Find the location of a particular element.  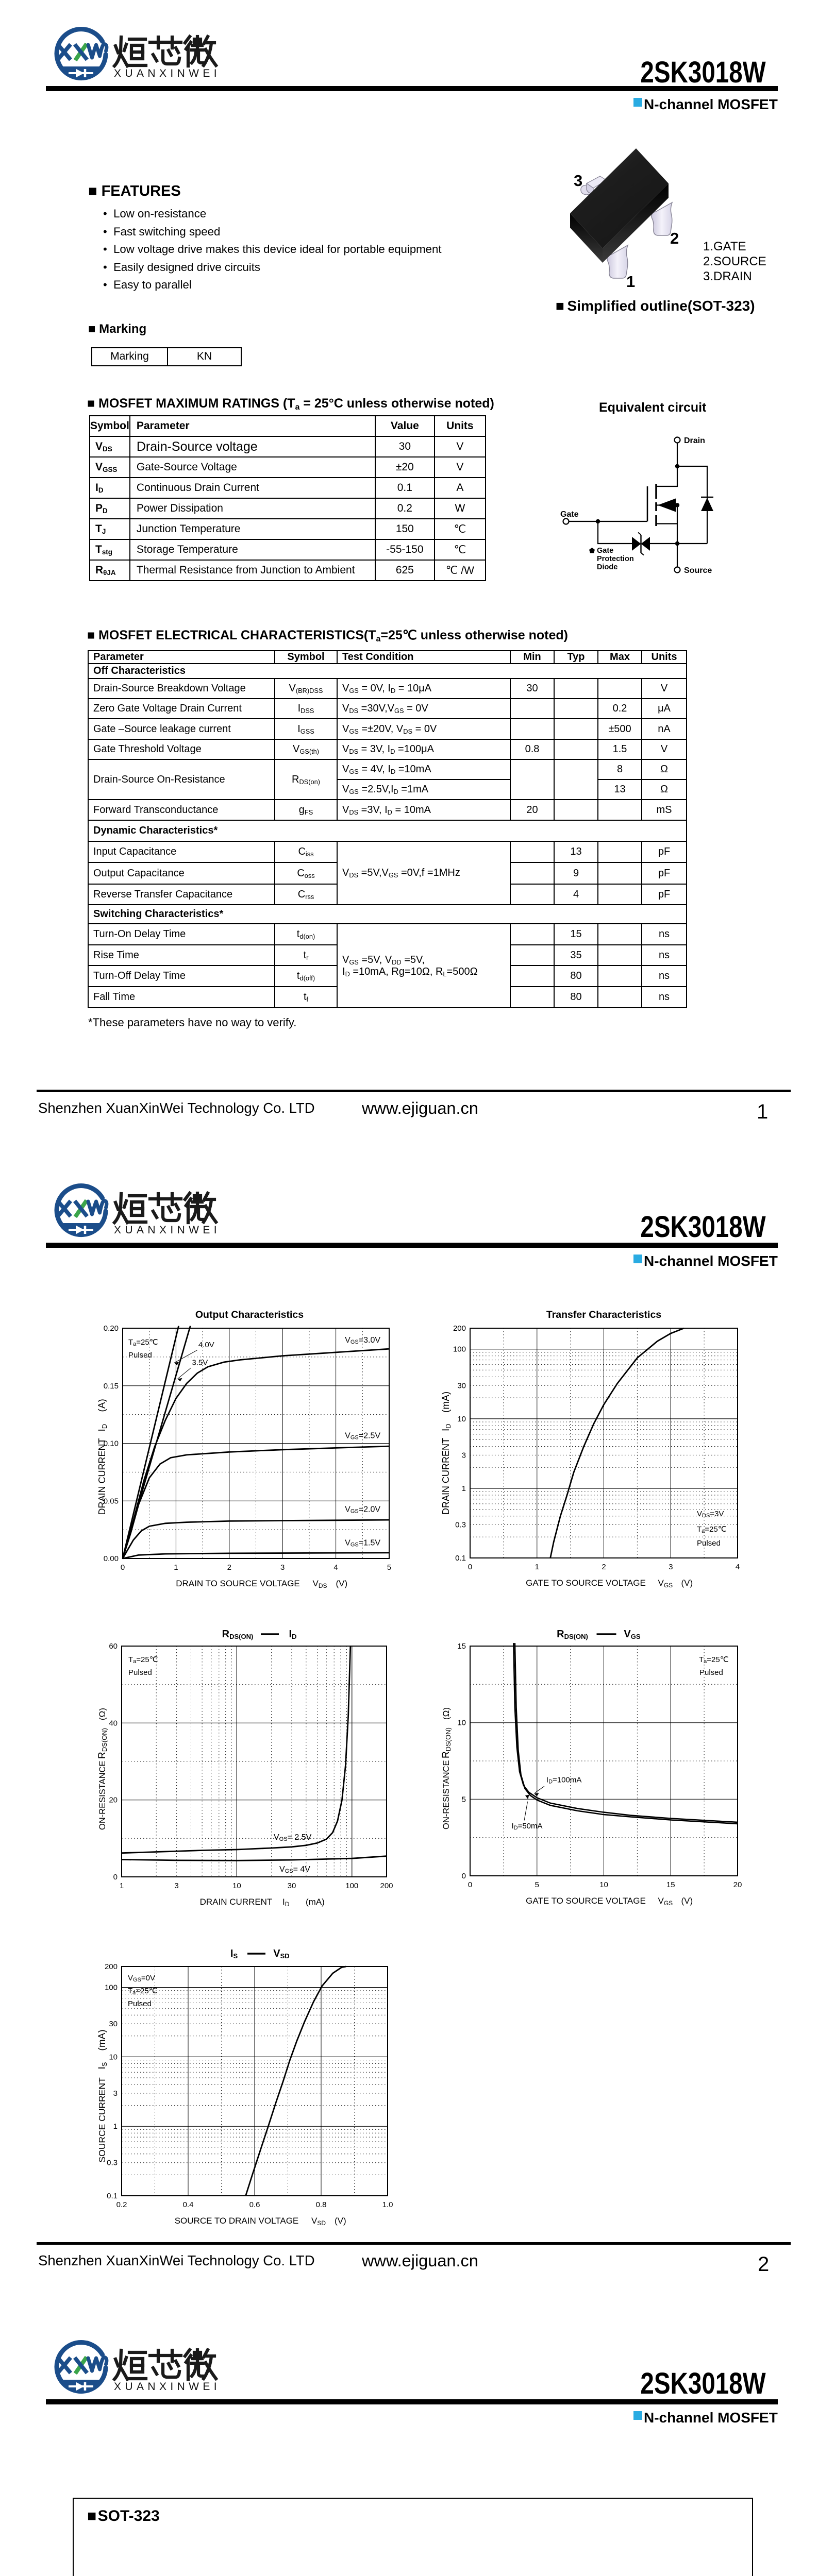

svg-text: 3.5V is located at coordinates (200, 1363).